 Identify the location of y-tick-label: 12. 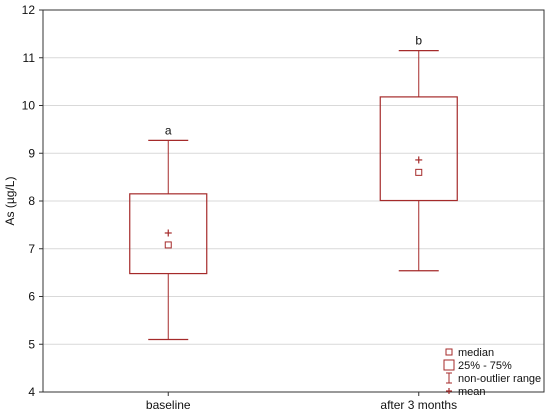
(29, 10).